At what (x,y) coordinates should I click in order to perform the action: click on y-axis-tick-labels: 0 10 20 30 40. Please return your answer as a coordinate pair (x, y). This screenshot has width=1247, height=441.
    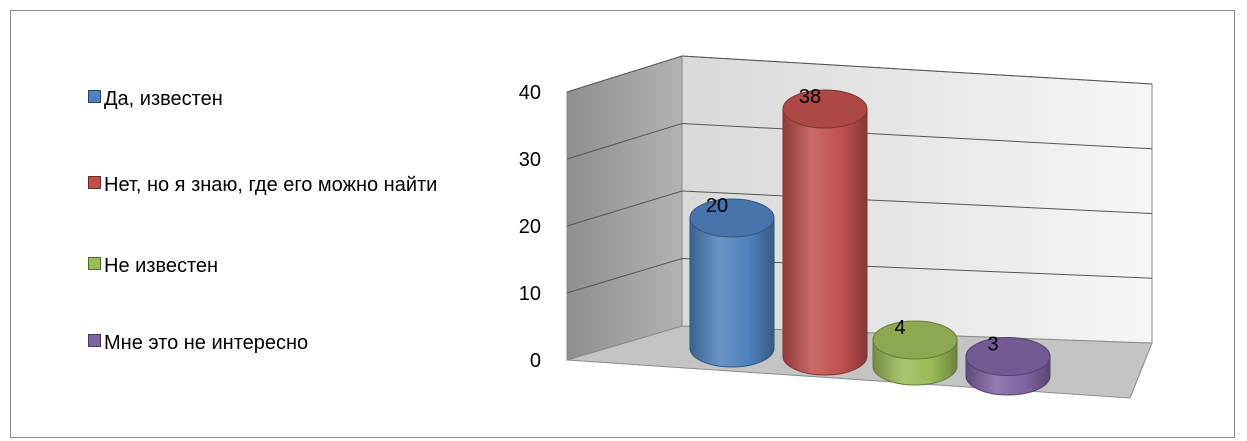
    Looking at the image, I should click on (530, 227).